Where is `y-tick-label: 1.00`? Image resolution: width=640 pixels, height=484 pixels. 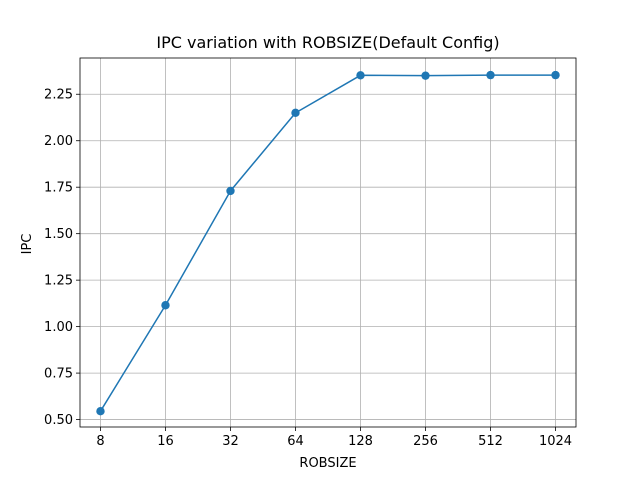 y-tick-label: 1.00 is located at coordinates (58, 327).